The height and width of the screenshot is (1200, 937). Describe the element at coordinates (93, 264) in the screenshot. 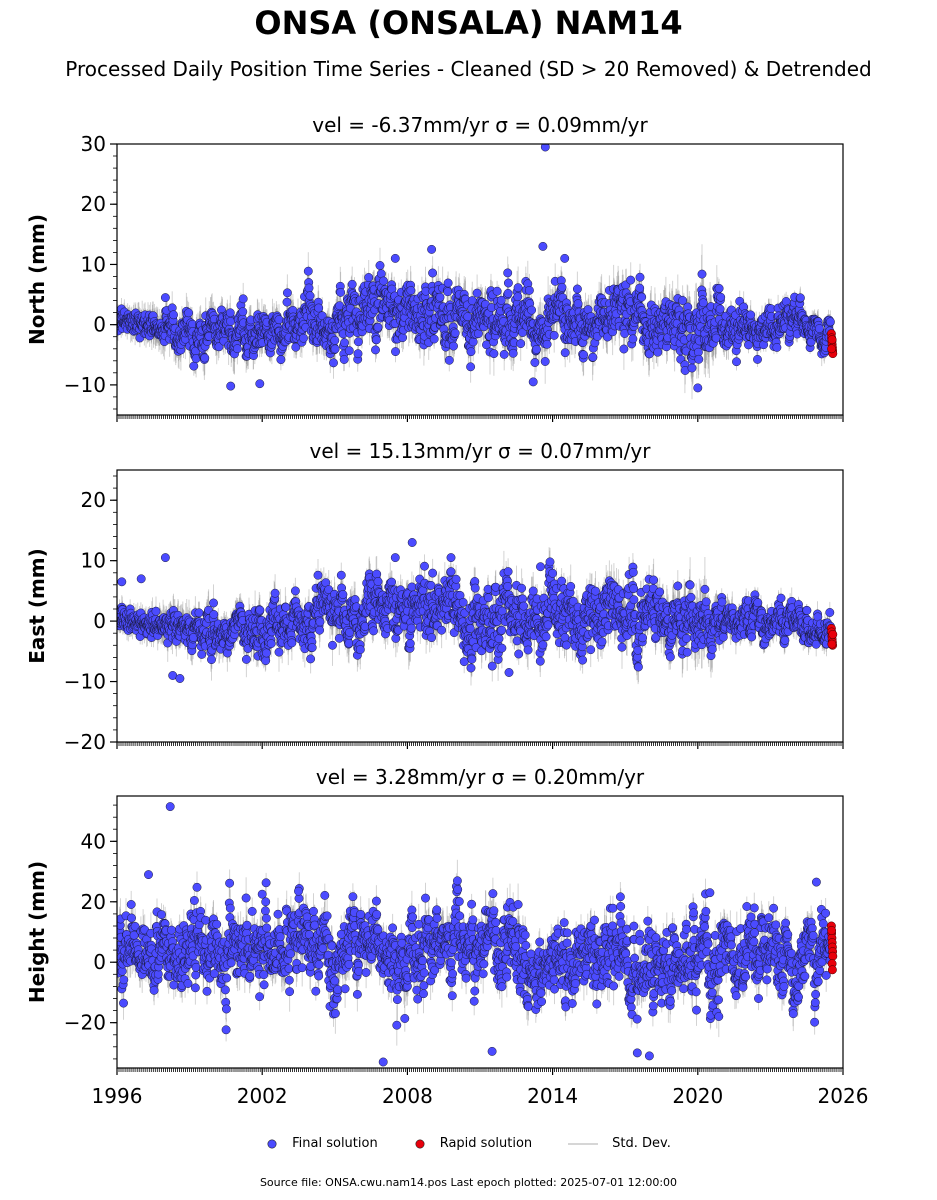

I see `y-tick-label: 10` at that location.